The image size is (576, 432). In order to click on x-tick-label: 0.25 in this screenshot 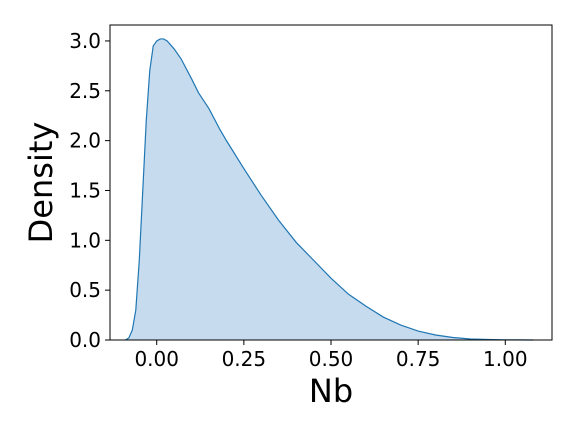, I will do `click(244, 359)`.